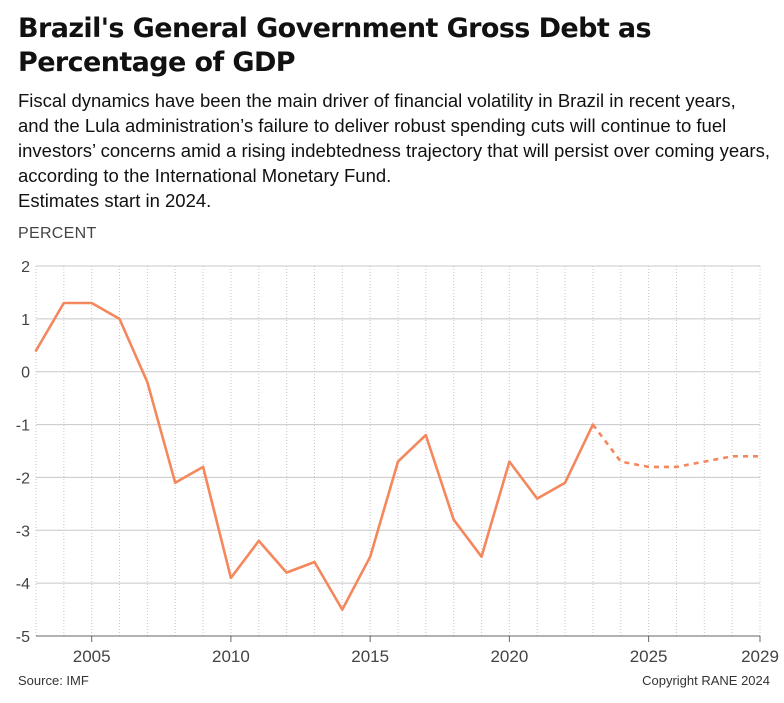 This screenshot has height=703, width=784. Describe the element at coordinates (23, 637) in the screenshot. I see `y-tick-label: -5` at that location.